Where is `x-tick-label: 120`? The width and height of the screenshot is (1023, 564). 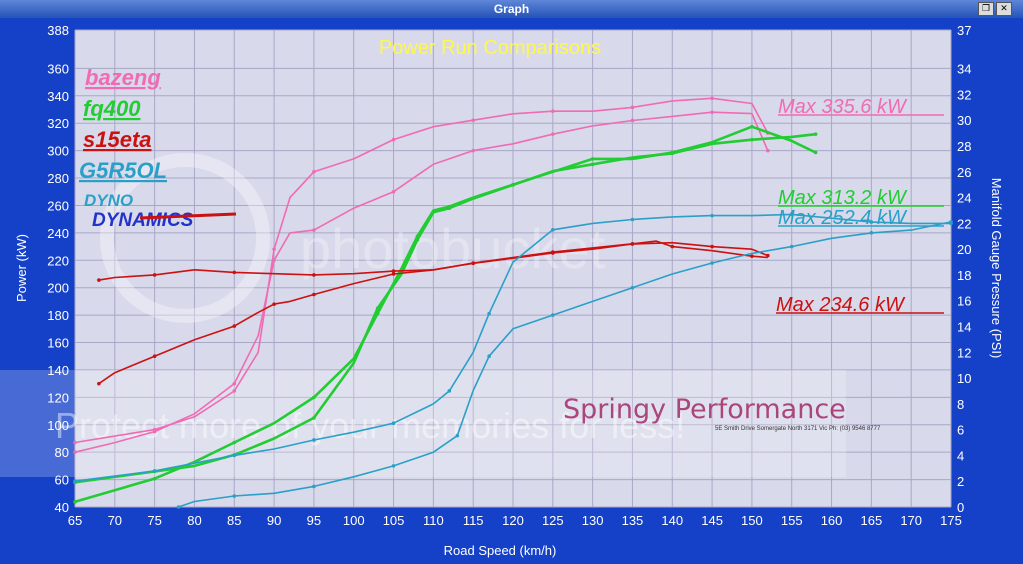 x-tick-label: 120 is located at coordinates (513, 520).